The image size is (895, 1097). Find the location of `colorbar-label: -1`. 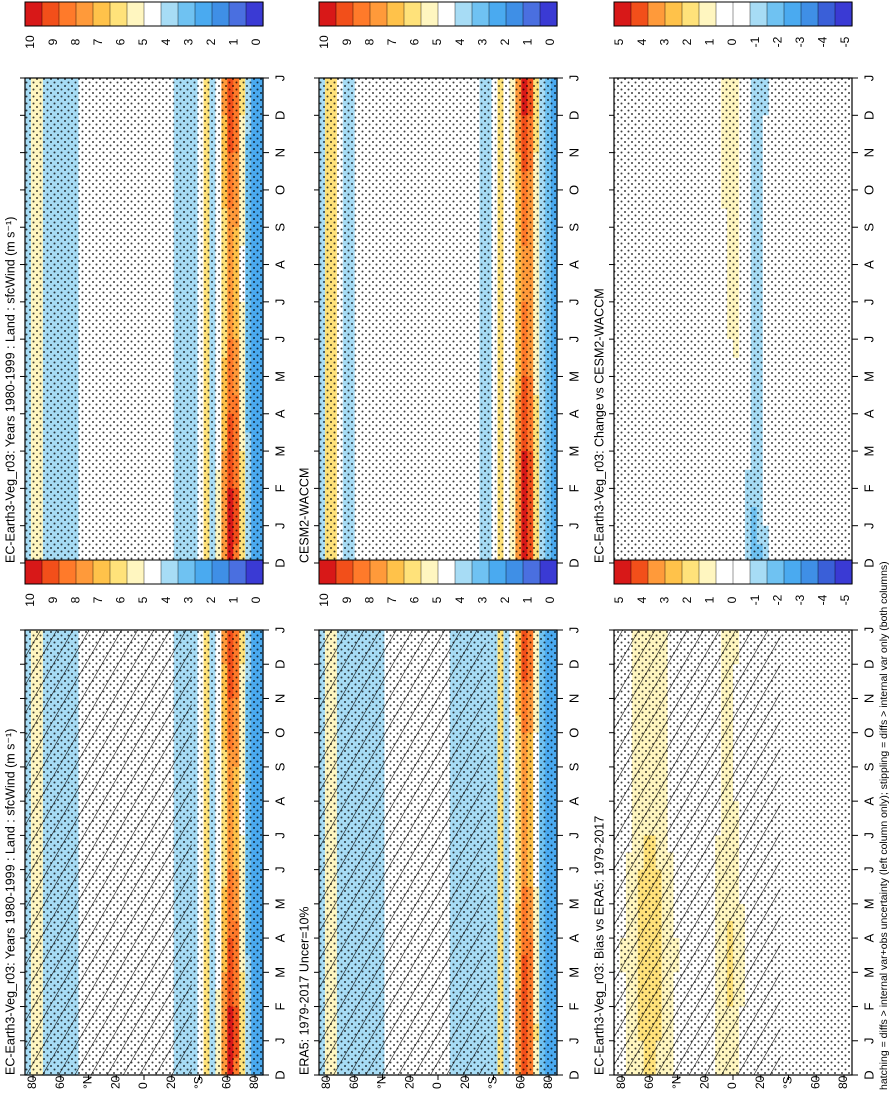

colorbar-label: -1 is located at coordinates (755, 41).